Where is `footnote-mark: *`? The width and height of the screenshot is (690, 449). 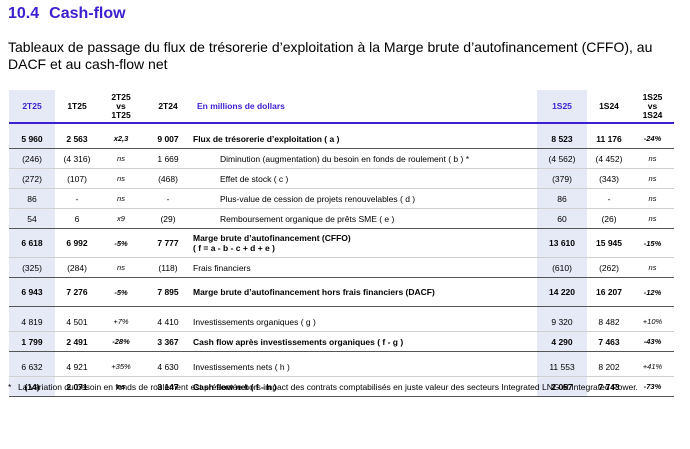
footnote-mark: * is located at coordinates (10, 387).